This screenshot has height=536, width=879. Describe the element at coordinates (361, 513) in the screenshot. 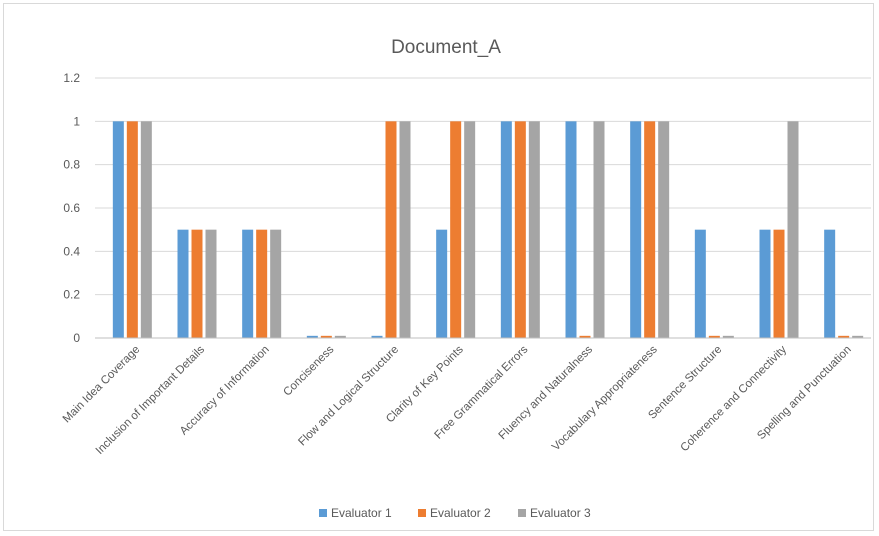

I see `legend-label: Evaluator 1` at that location.